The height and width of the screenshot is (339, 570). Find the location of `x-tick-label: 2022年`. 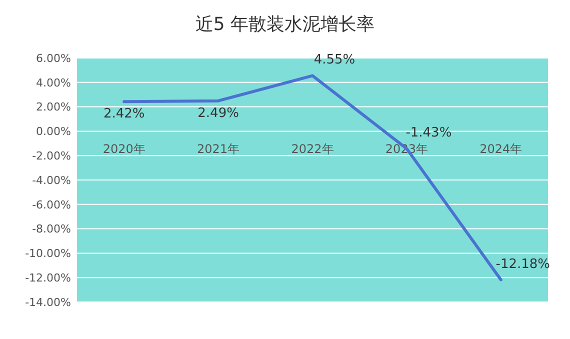

x-tick-label: 2022年 is located at coordinates (312, 149).